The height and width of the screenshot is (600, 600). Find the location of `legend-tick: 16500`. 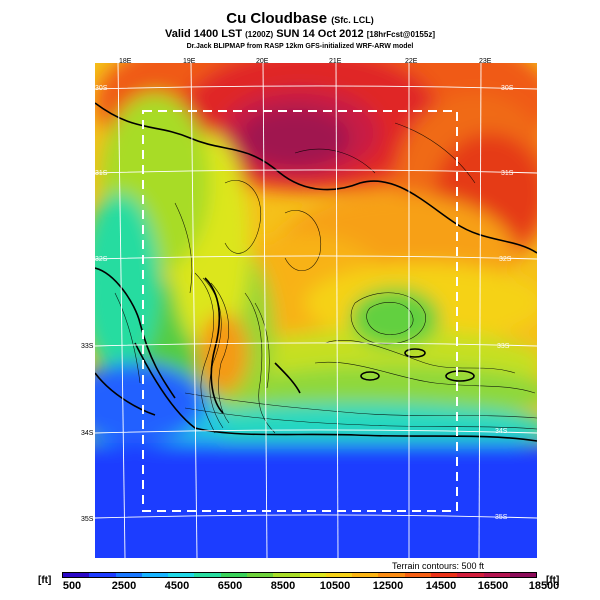

legend-tick: 16500 is located at coordinates (493, 586).